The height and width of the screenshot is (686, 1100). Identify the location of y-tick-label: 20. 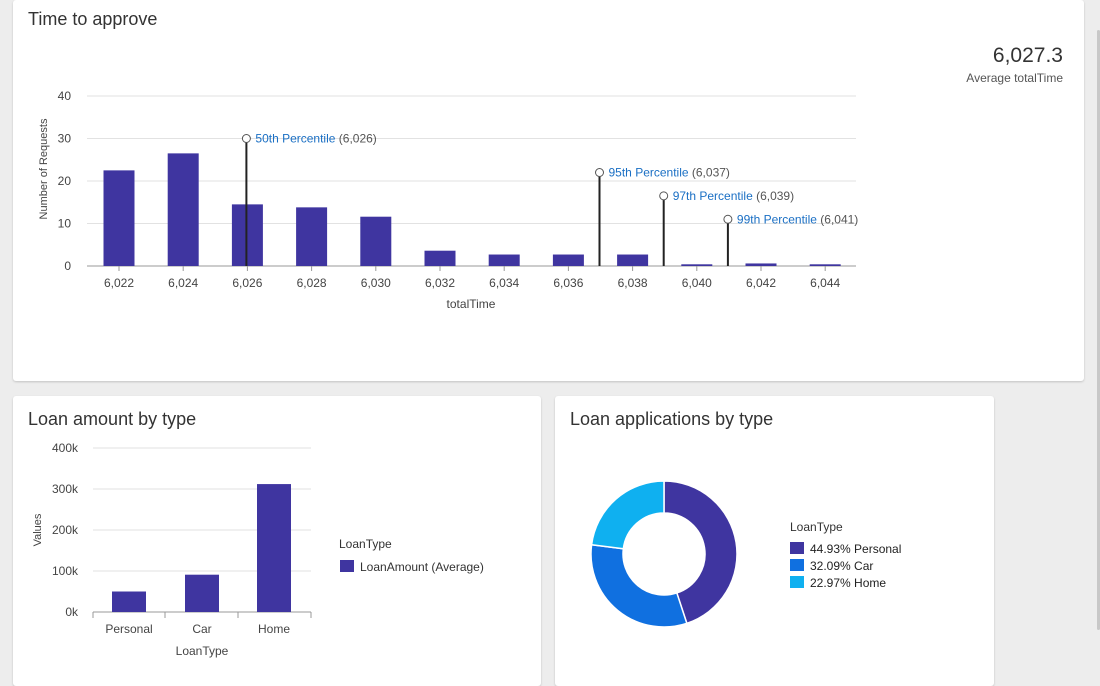
(65, 181).